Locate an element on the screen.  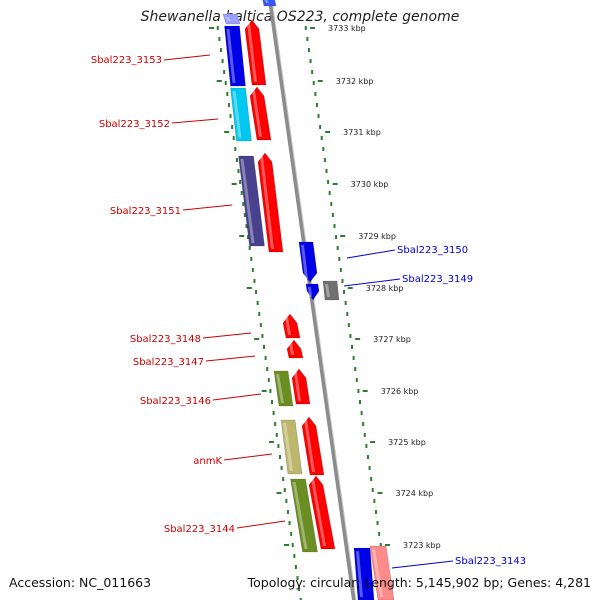
gene-label: Sbal223_3150 is located at coordinates (432, 250).